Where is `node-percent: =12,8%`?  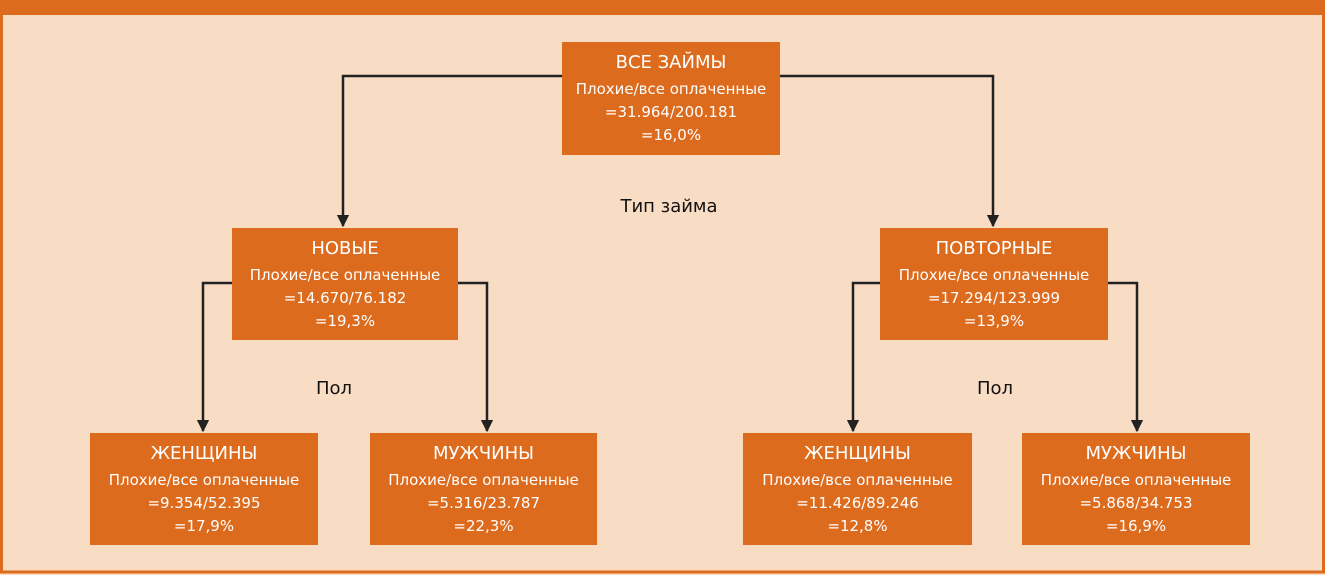
node-percent: =12,8% is located at coordinates (857, 526).